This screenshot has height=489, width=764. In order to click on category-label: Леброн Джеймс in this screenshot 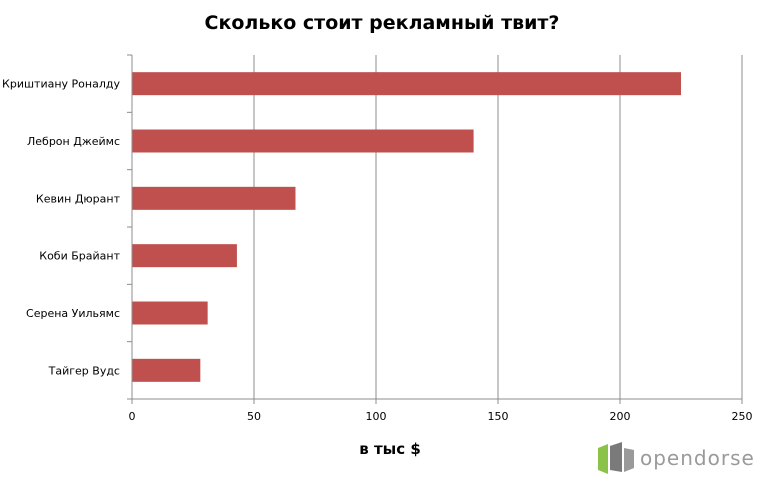, I will do `click(73, 141)`.